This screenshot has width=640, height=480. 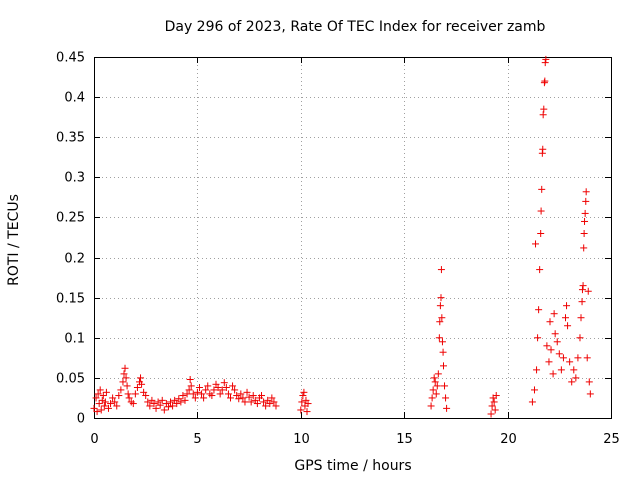 What do you see at coordinates (94, 439) in the screenshot?
I see `x-tick-label: 0` at bounding box center [94, 439].